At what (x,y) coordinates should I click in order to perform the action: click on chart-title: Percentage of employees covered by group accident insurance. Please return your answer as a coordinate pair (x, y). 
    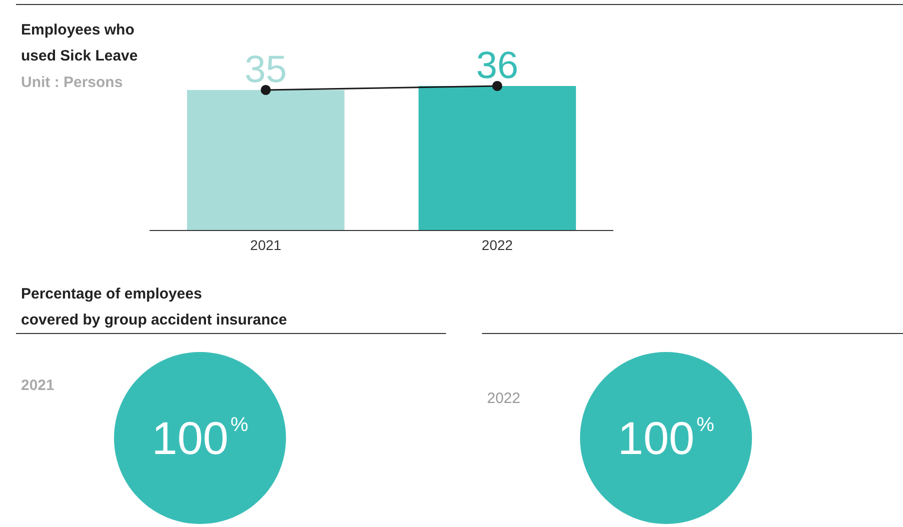
    Looking at the image, I should click on (154, 307).